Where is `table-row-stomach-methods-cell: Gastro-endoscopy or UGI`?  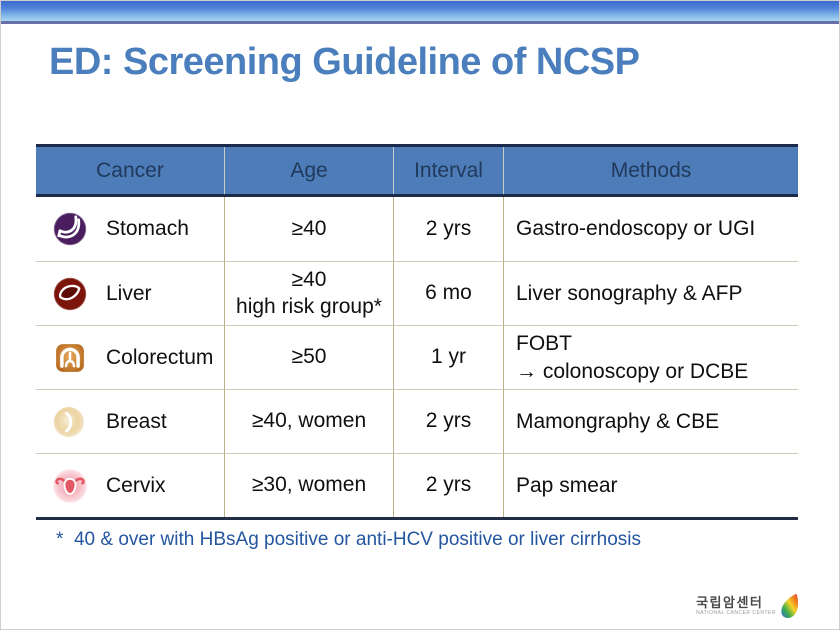 table-row-stomach-methods-cell: Gastro-endoscopy or UGI is located at coordinates (650, 229).